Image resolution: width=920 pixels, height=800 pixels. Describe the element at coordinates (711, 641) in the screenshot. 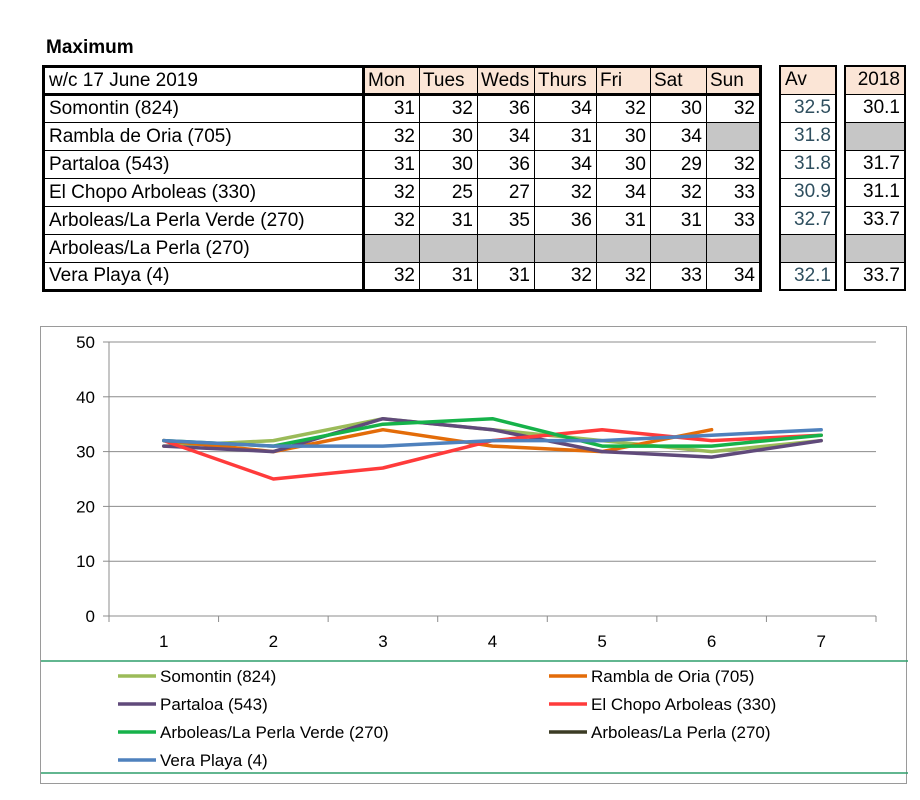

I see `x-tick-label: 6` at that location.